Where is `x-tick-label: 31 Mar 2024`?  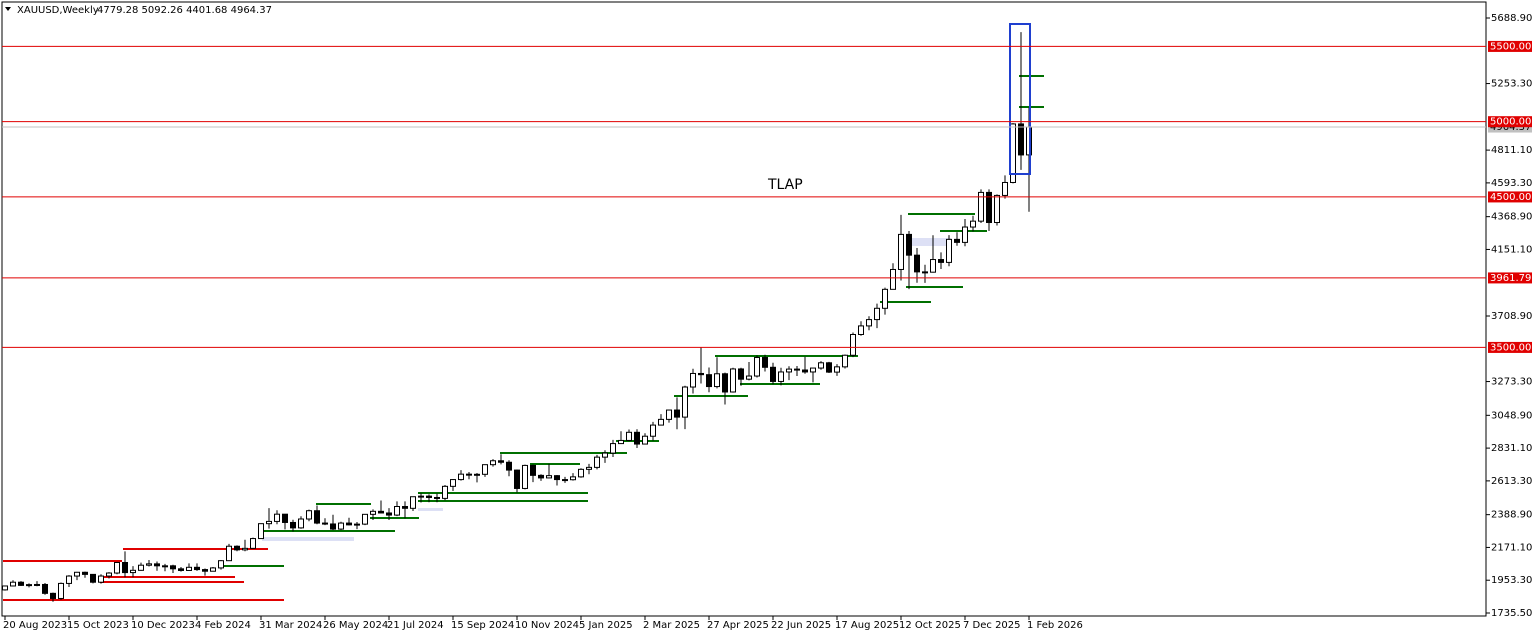
x-tick-label: 31 Mar 2024 is located at coordinates (290, 625).